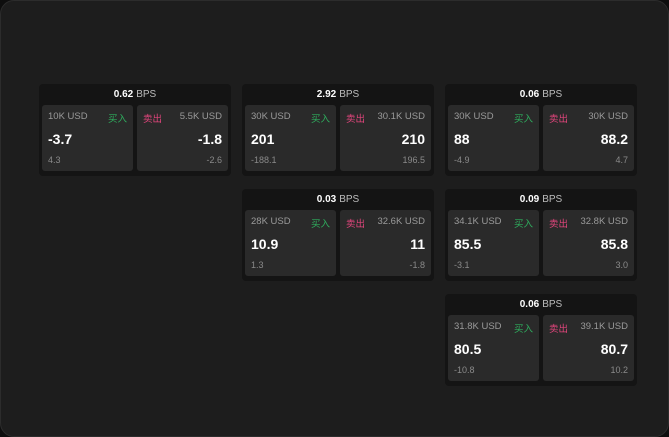  Describe the element at coordinates (604, 221) in the screenshot. I see `sell-size: 32.8K USD` at that location.